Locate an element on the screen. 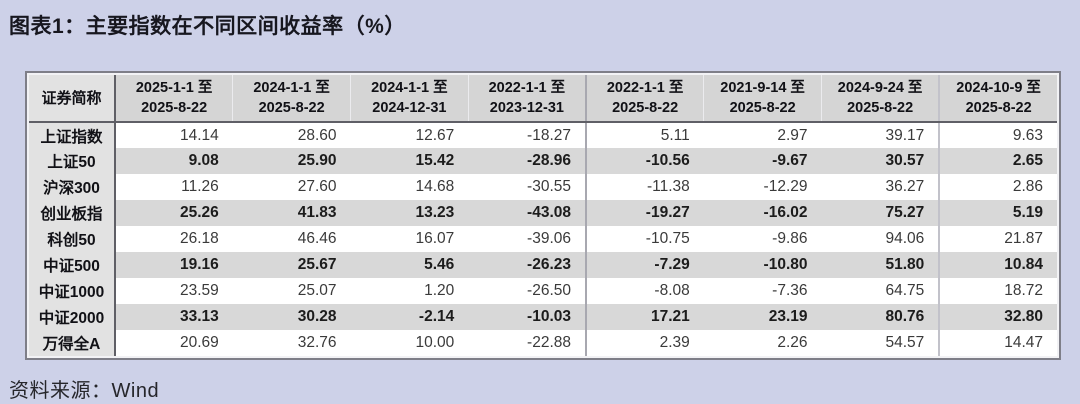  period-header: 2024-9-24 至 2025-8-22 is located at coordinates (880, 99).